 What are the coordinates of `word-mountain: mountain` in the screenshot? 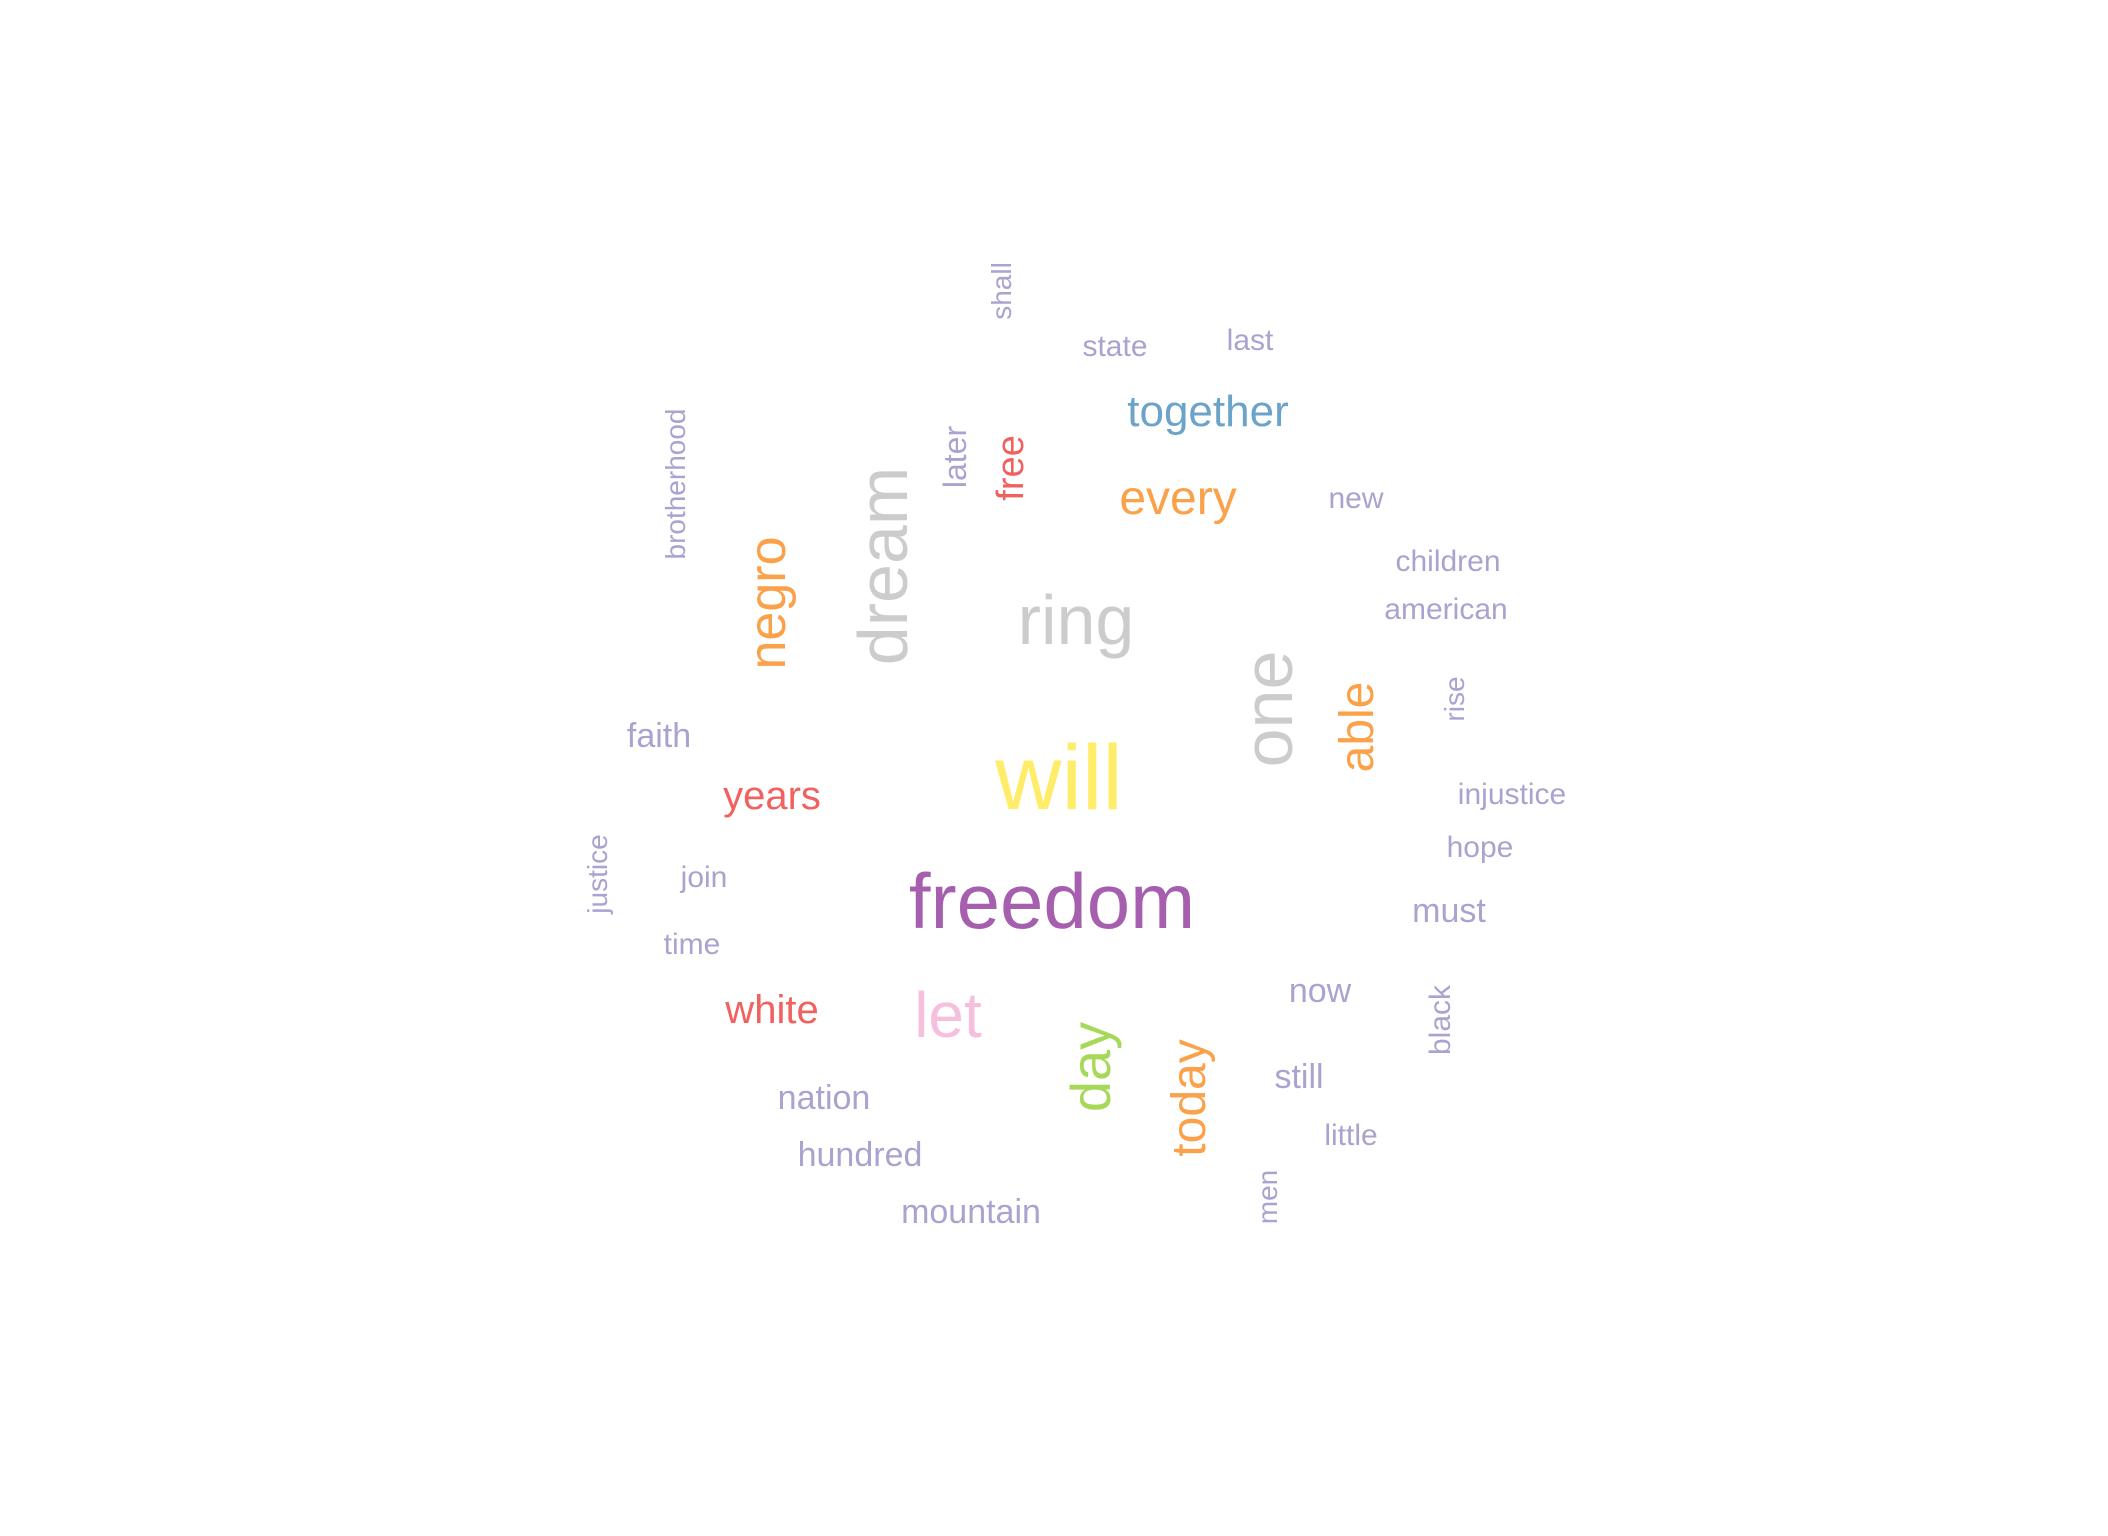 It's located at (971, 1212).